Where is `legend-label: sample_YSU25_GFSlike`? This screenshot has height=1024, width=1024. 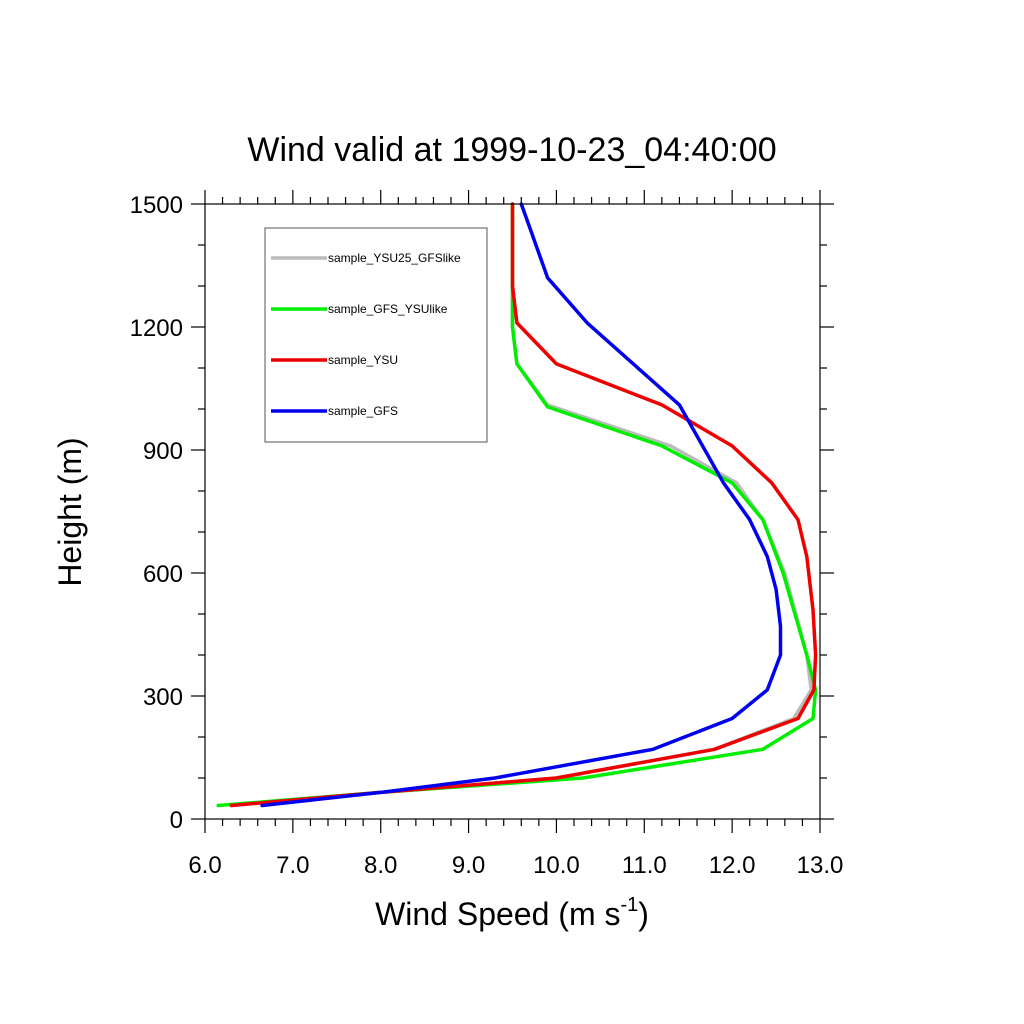
legend-label: sample_YSU25_GFSlike is located at coordinates (394, 258).